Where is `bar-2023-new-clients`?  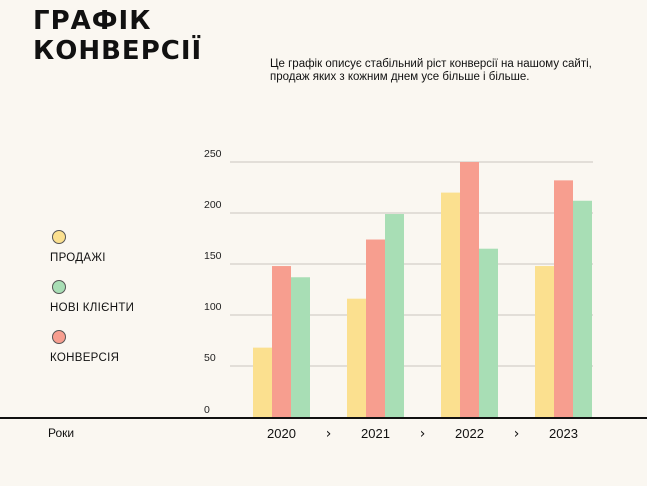 bar-2023-new-clients is located at coordinates (582, 308).